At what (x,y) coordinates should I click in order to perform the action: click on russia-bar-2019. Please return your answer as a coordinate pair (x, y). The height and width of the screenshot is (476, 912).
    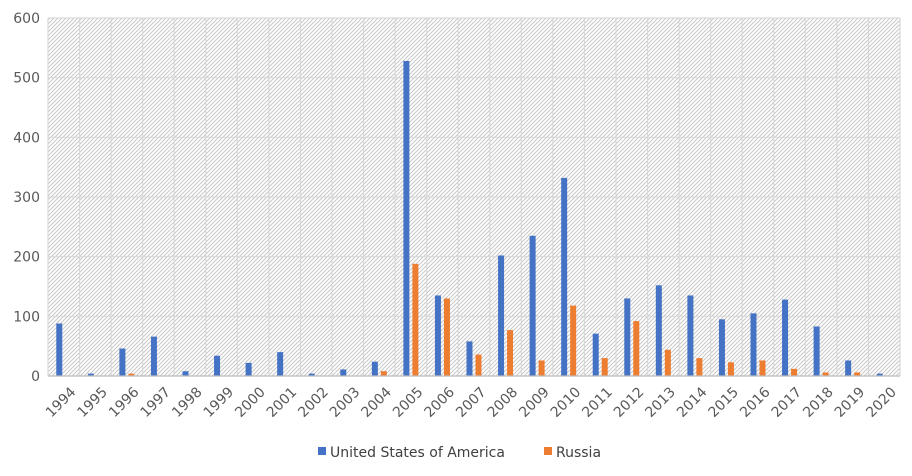
    Looking at the image, I should click on (857, 374).